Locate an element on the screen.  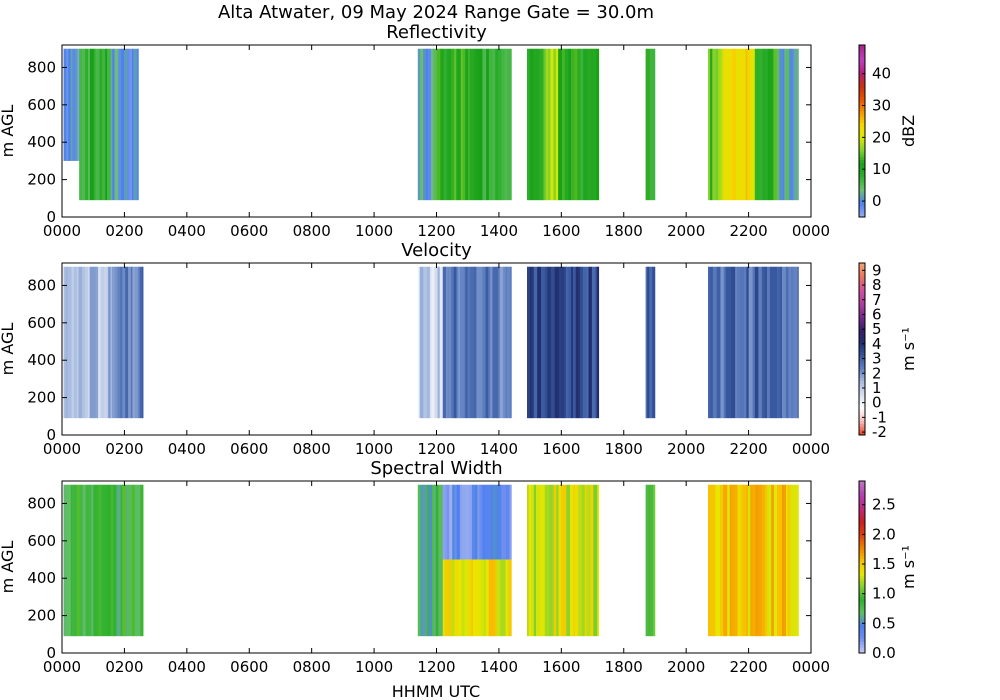
colorbar-tick-label: 1.5 is located at coordinates (884, 564).